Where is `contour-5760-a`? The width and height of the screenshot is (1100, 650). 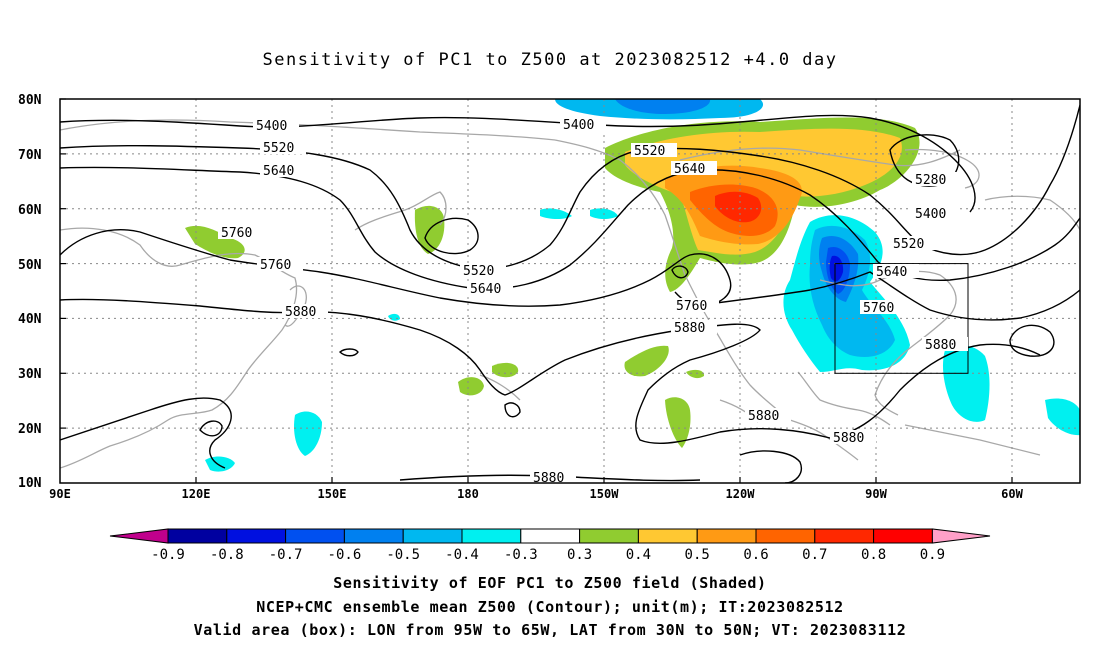
contour-5760-a is located at coordinates (396, 268).